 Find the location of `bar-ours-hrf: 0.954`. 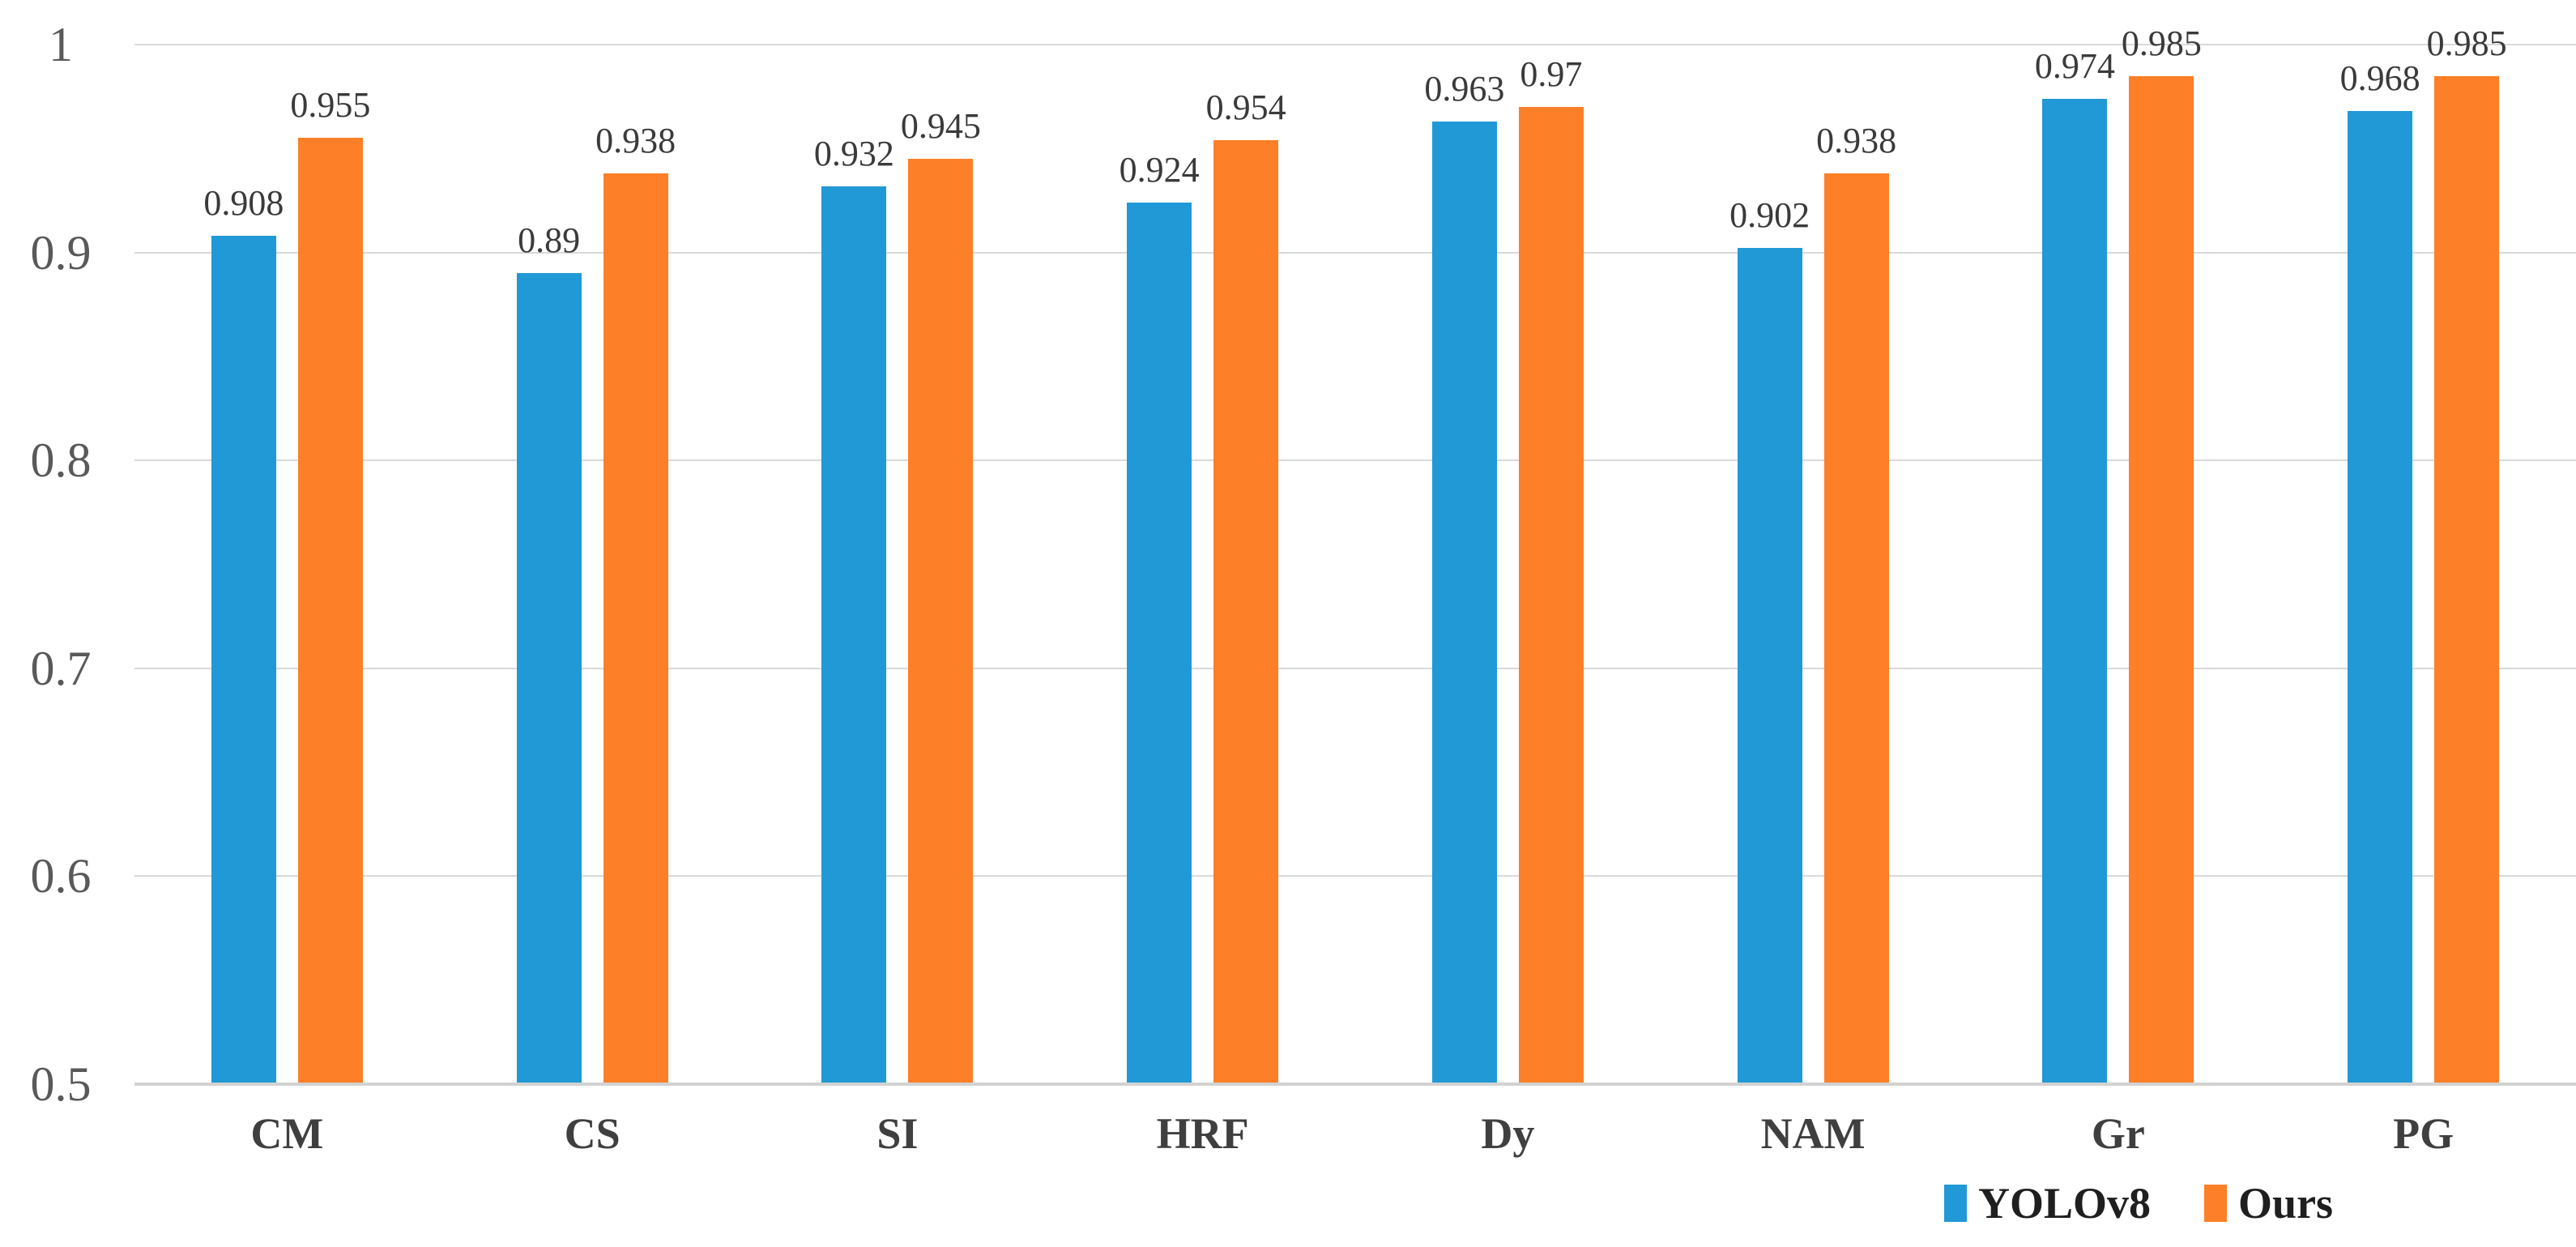

bar-ours-hrf: 0.954 is located at coordinates (1246, 587).